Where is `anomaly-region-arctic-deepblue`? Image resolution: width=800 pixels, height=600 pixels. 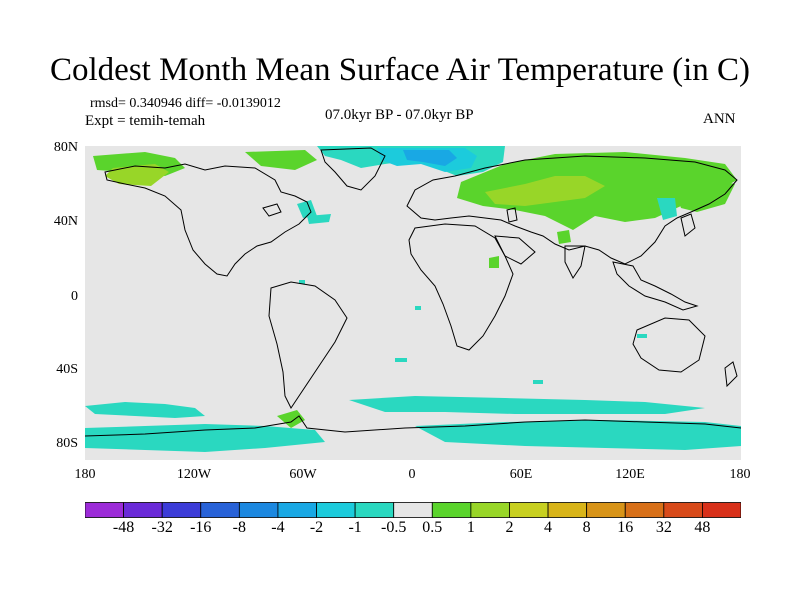 anomaly-region-arctic-deepblue is located at coordinates (430, 158).